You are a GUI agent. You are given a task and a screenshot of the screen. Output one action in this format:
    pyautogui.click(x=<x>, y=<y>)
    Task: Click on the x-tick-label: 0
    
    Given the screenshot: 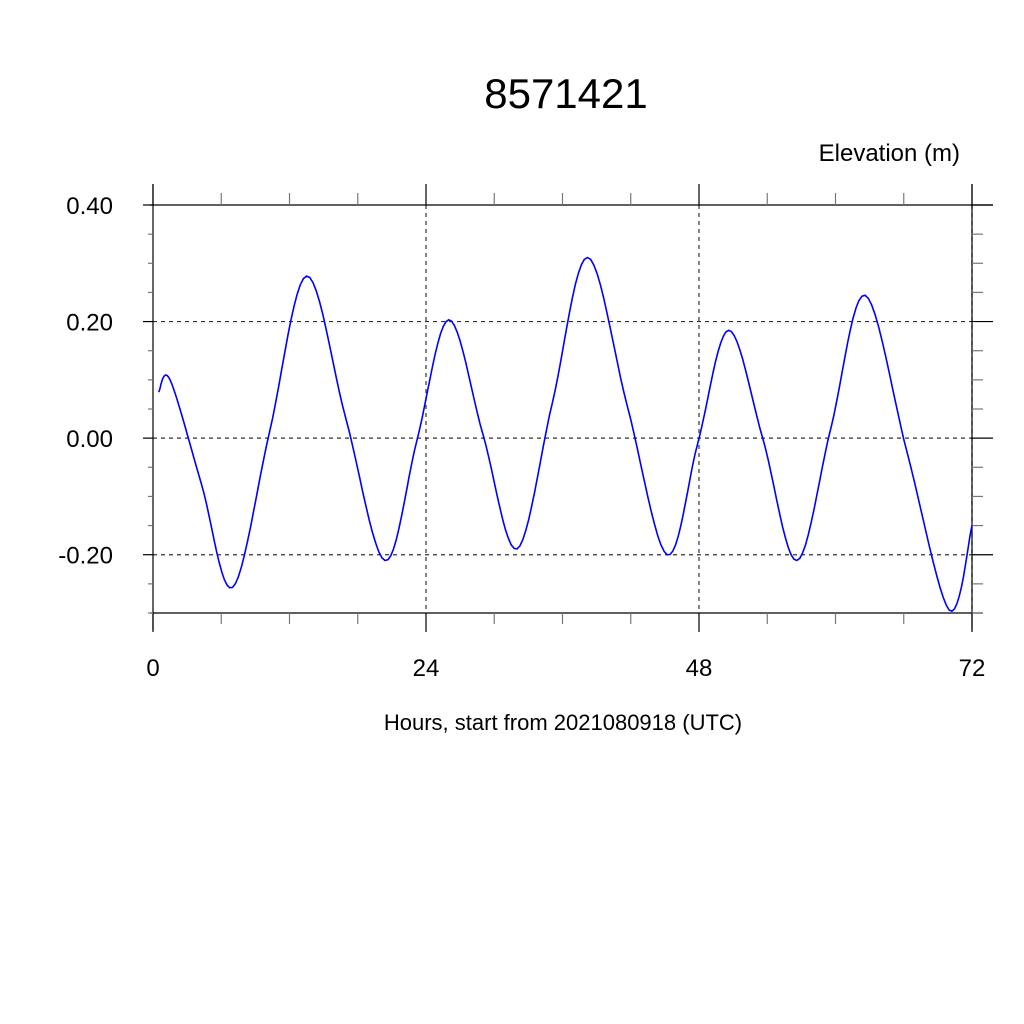 What is the action you would take?
    pyautogui.click(x=152, y=668)
    